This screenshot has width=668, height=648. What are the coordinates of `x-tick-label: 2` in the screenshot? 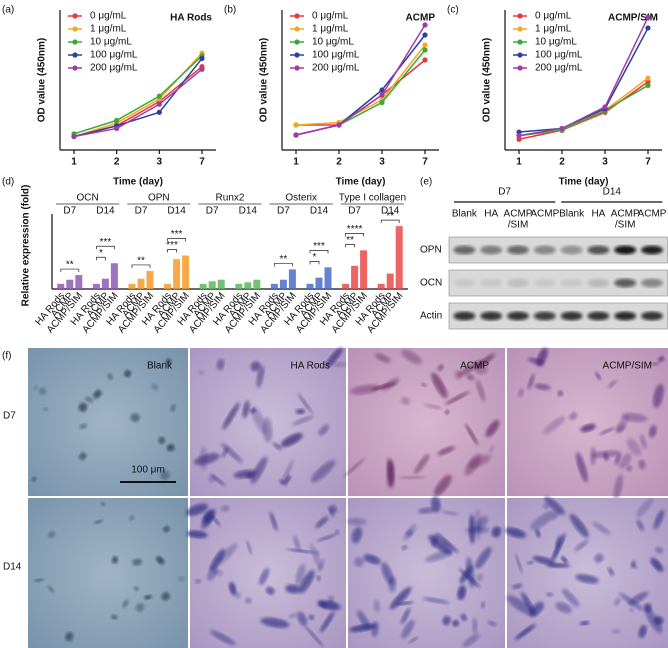 It's located at (339, 162).